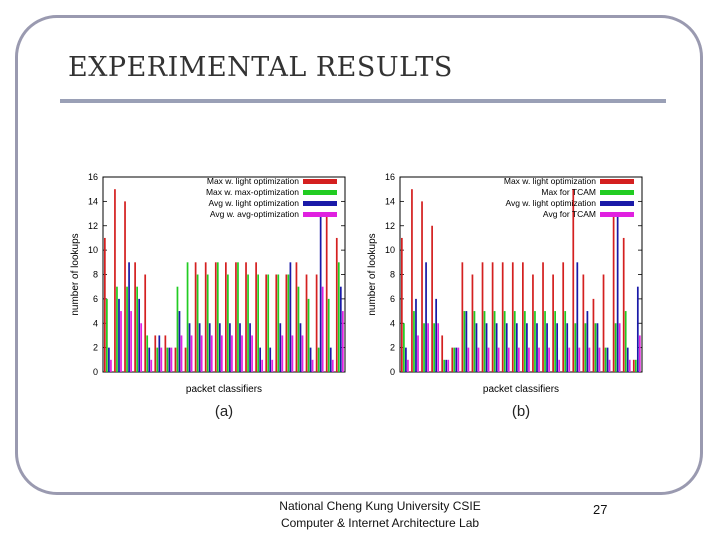  I want to click on chart-b-y-axis-label: number of lookups, so click(372, 274).